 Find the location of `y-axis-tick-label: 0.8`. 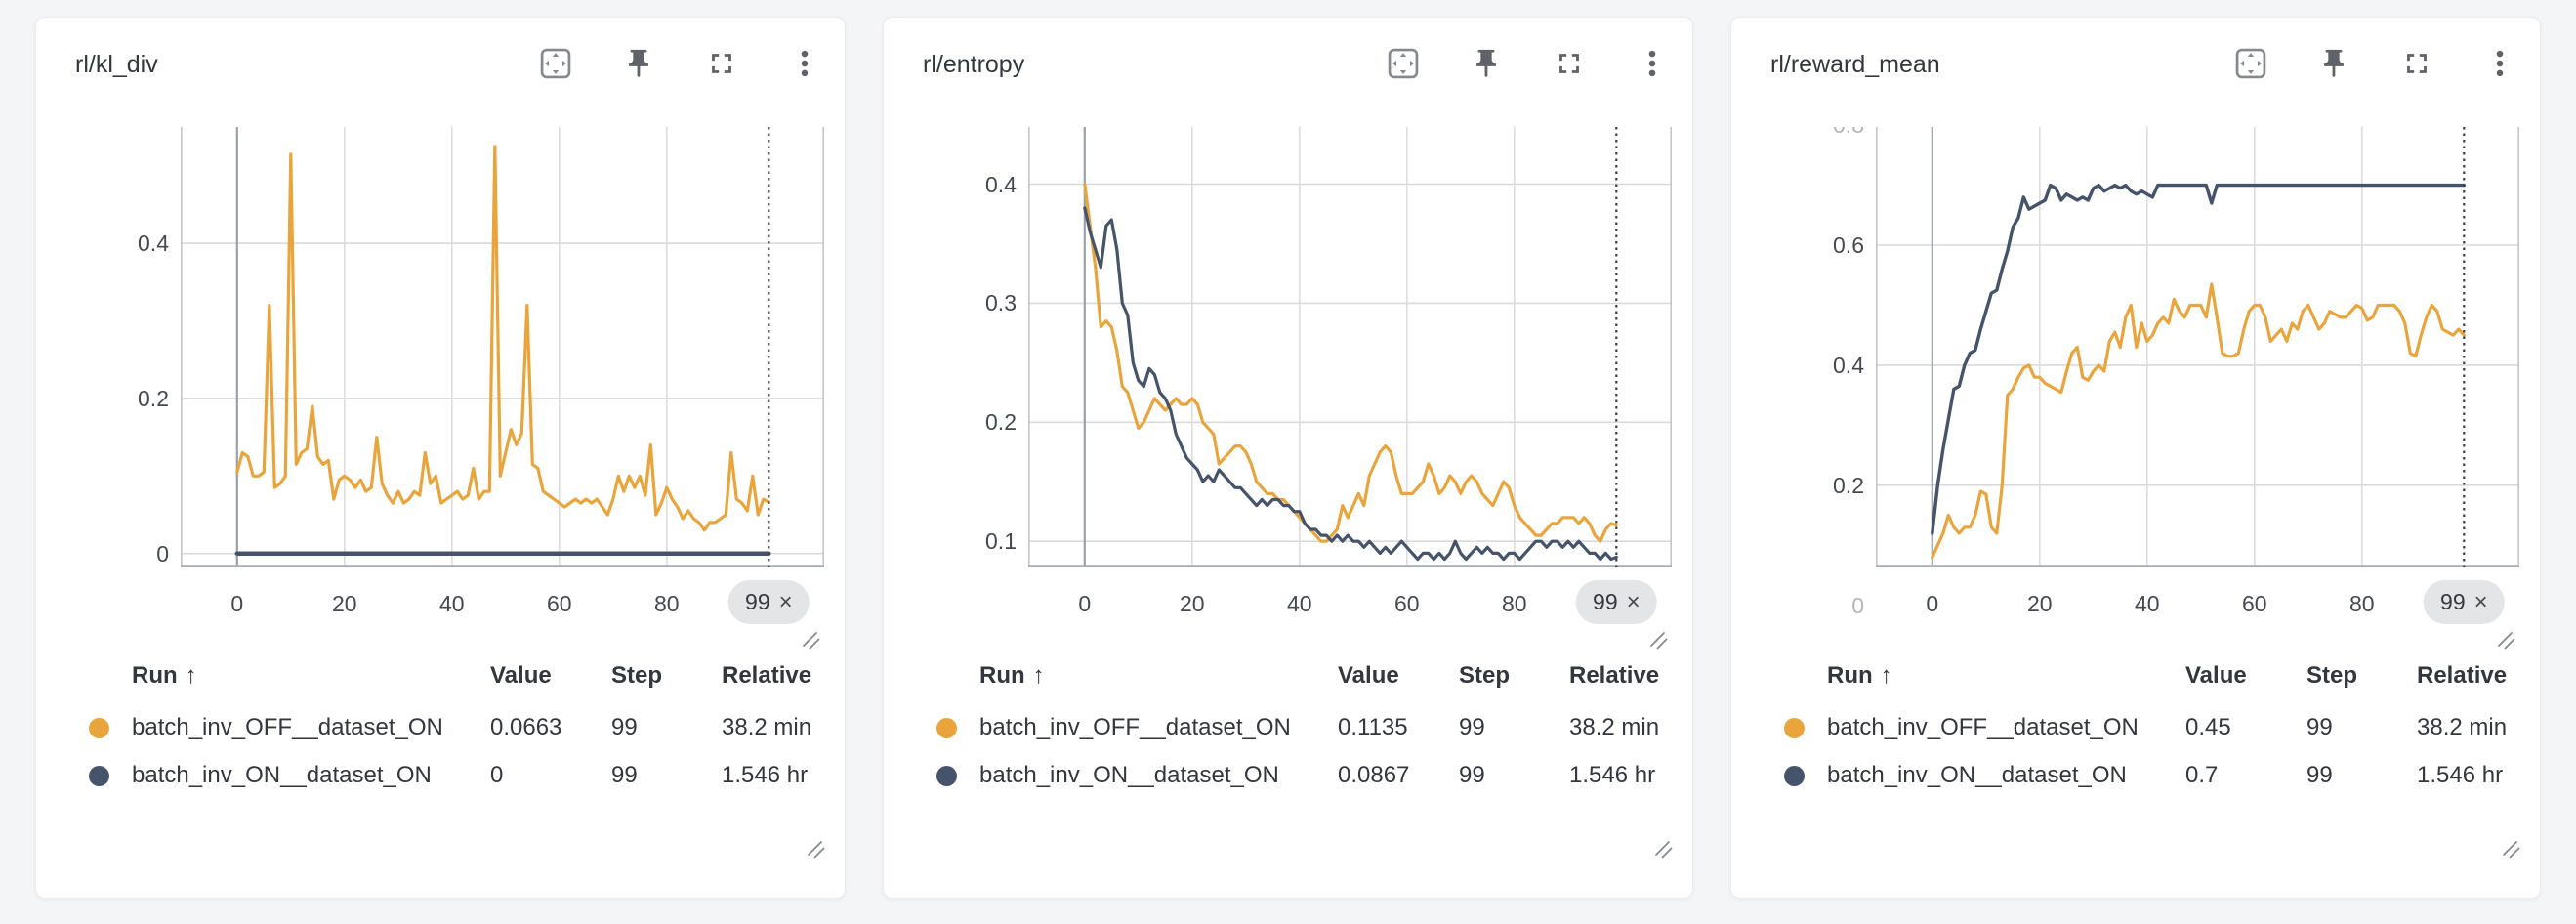

y-axis-tick-label: 0.8 is located at coordinates (1817, 133).